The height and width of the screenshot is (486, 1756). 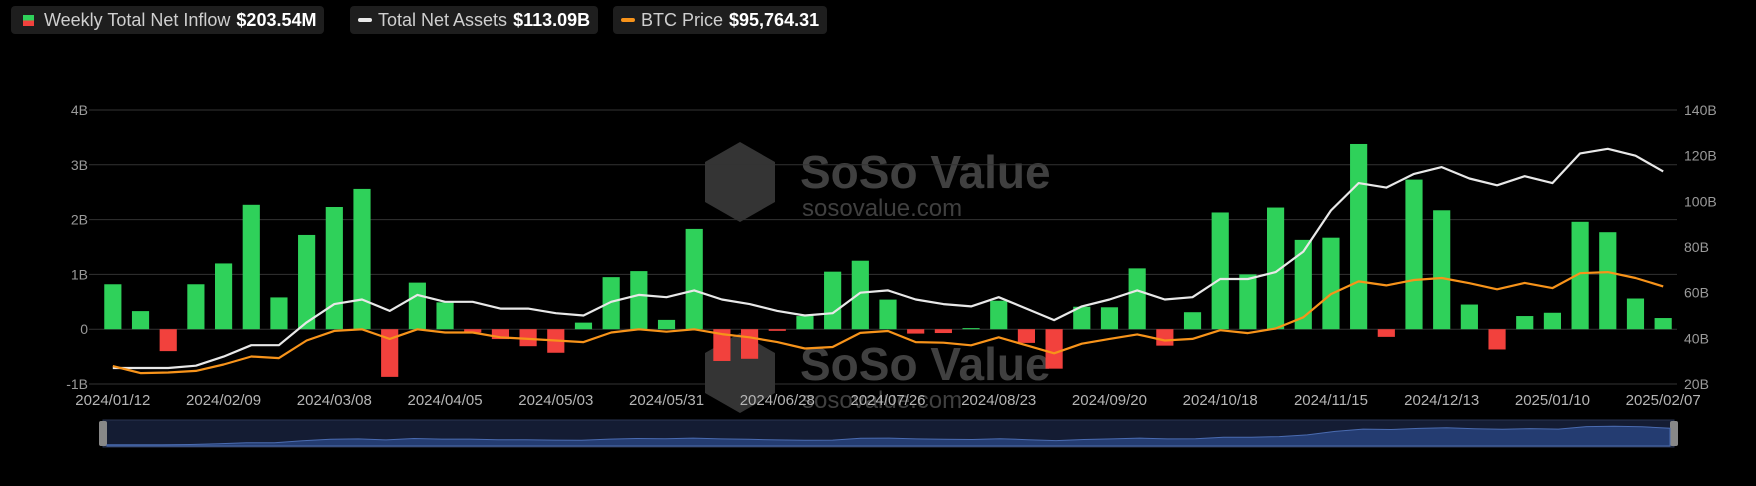 I want to click on y-tick-label: -1B, so click(x=77, y=384).